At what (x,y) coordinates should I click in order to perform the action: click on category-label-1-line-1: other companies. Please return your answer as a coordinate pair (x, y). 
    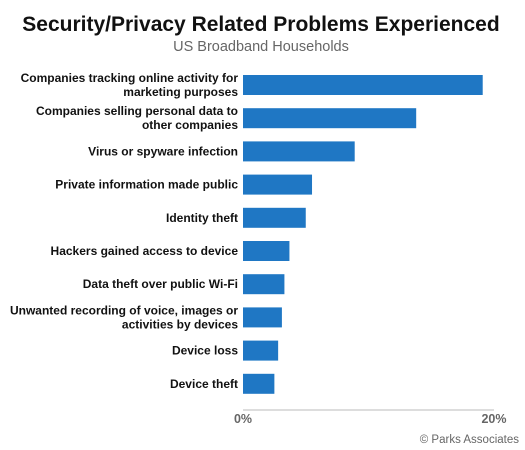
    Looking at the image, I should click on (190, 125).